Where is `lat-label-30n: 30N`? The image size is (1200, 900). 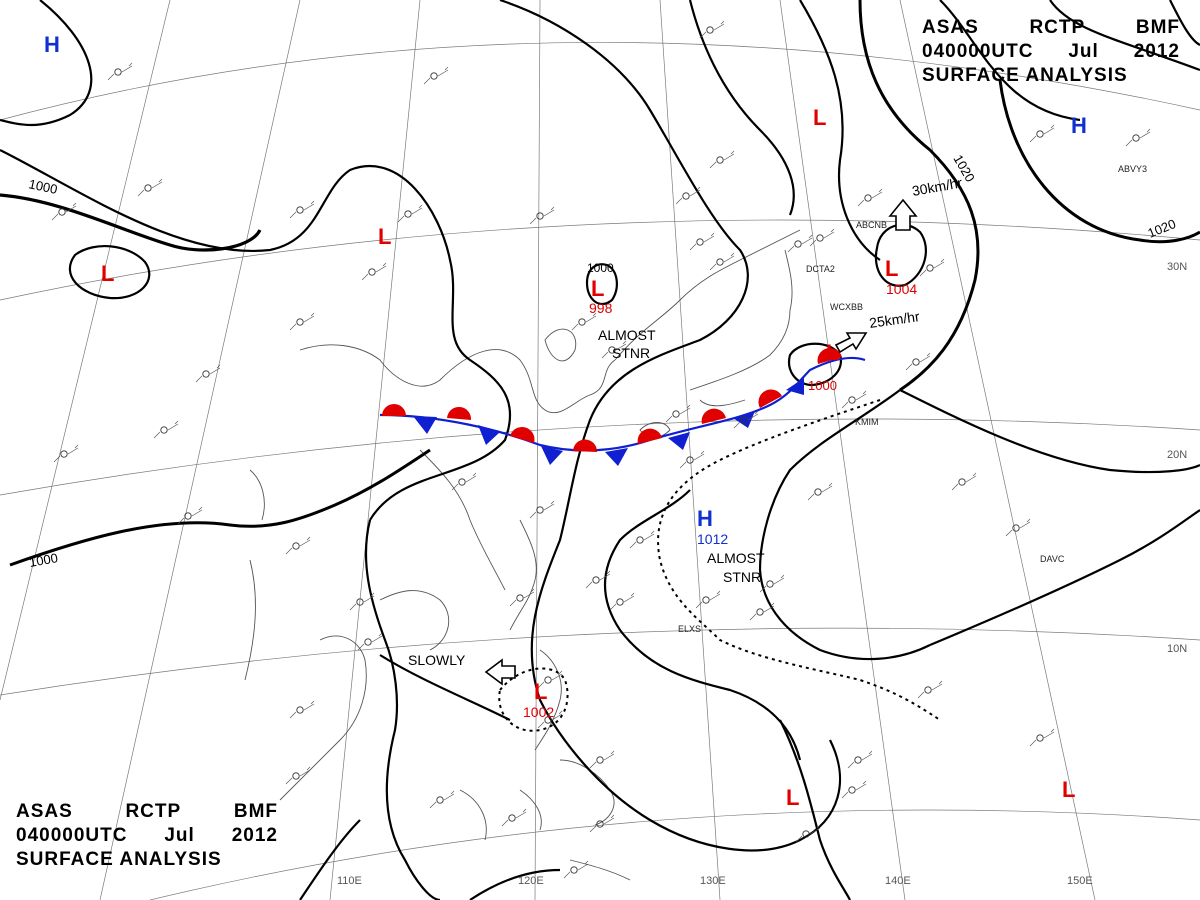
lat-label-30n: 30N is located at coordinates (1177, 267).